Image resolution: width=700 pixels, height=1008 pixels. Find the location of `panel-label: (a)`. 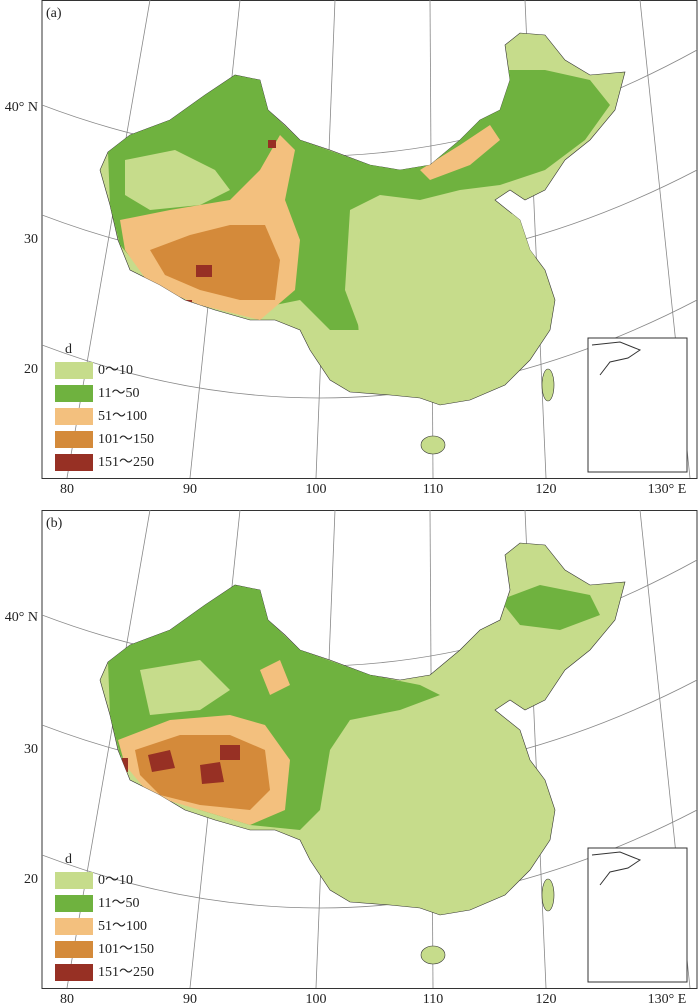

panel-label: (a) is located at coordinates (54, 13).